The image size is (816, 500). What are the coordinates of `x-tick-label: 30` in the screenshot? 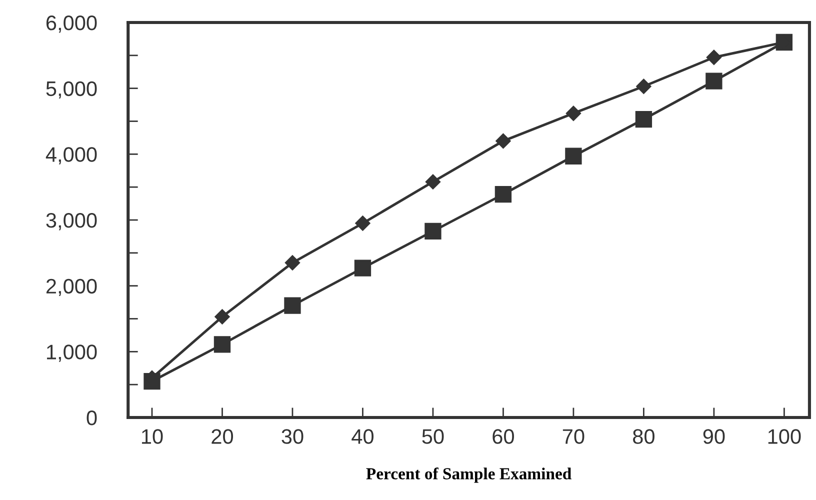 It's located at (293, 436).